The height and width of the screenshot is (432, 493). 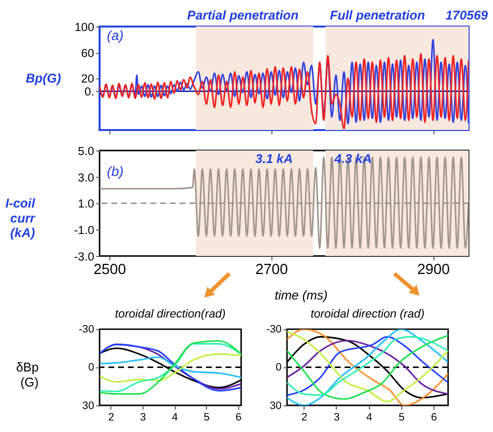 What do you see at coordinates (84, 231) in the screenshot?
I see `y-tick-label: -1.0` at bounding box center [84, 231].